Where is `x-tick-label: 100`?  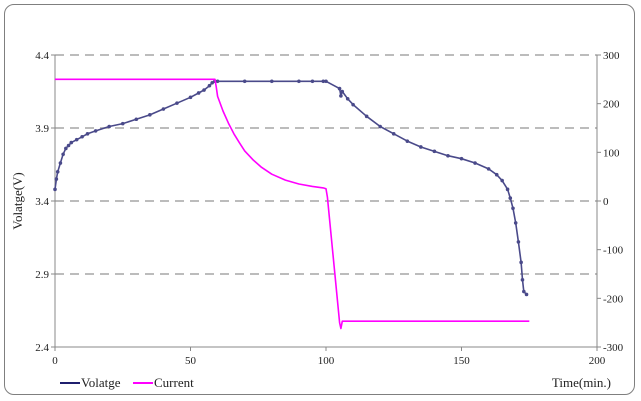
x-tick-label: 100 is located at coordinates (326, 361).